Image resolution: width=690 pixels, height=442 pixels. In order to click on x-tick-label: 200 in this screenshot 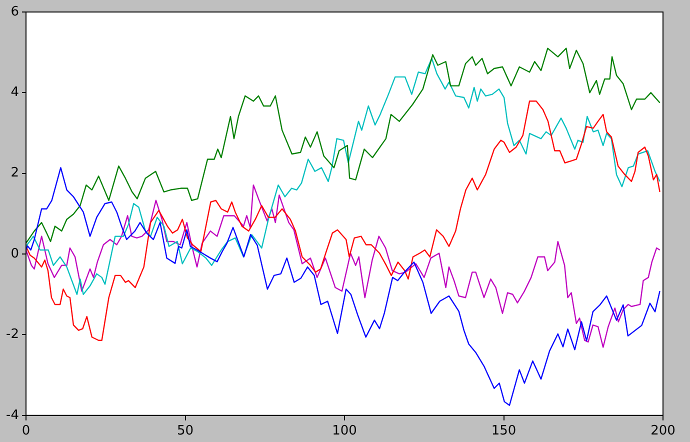, I will do `click(663, 431)`.